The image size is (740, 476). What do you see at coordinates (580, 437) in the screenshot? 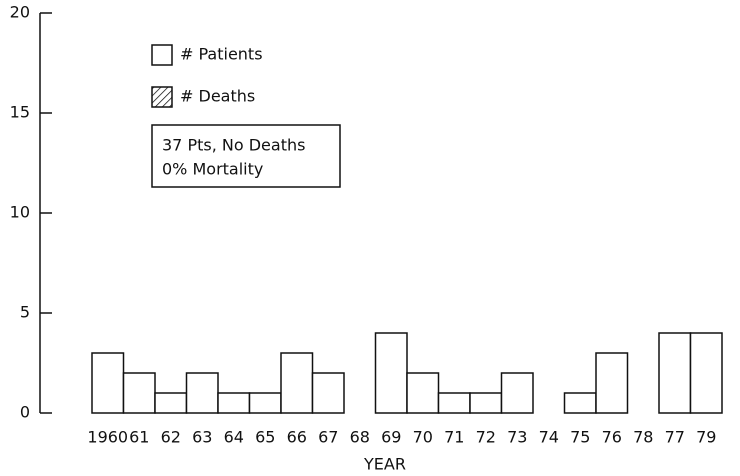
I see `x-tick-label: 75` at bounding box center [580, 437].